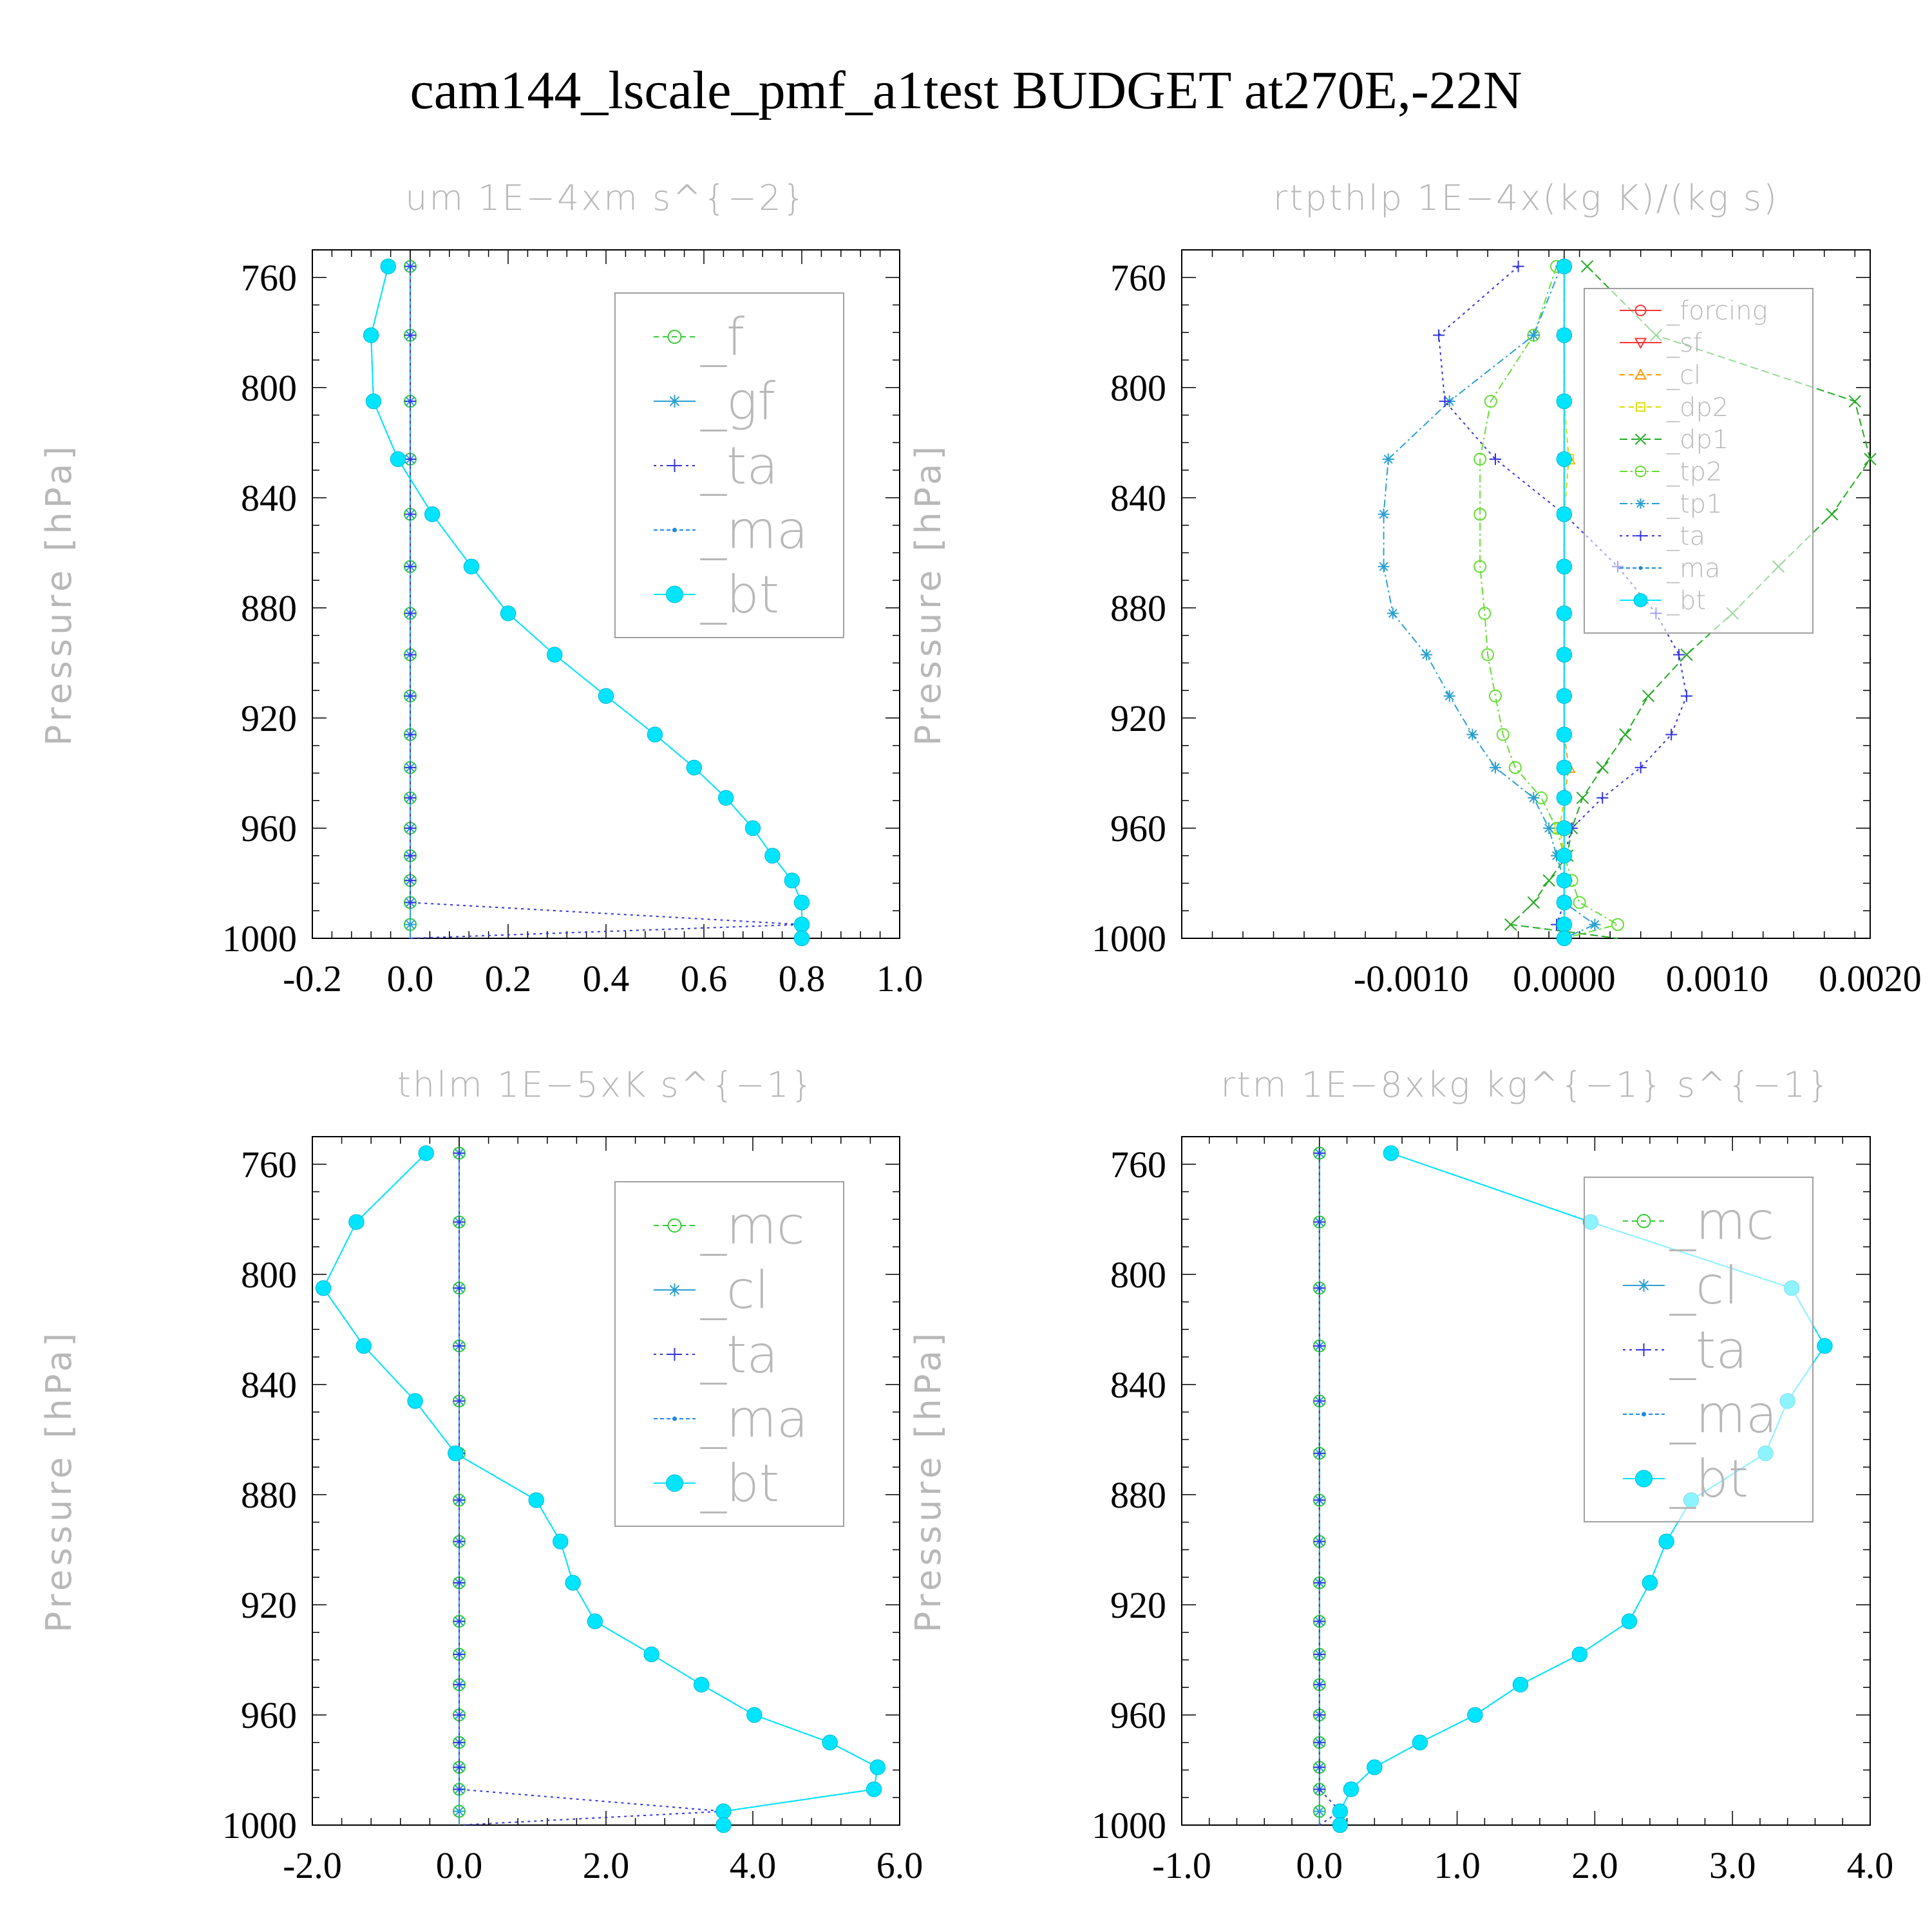 The image size is (1932, 1932). I want to click on panel-title: thlm 1E−5xK s^{−1}, so click(606, 1085).